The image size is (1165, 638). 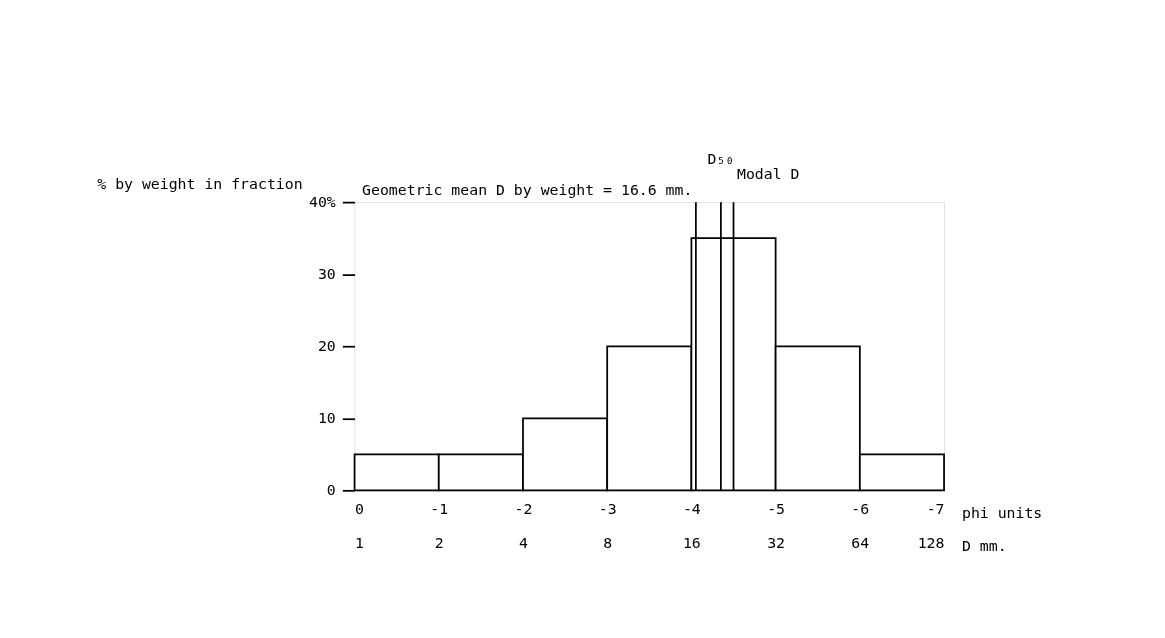 I want to click on x2-tick-label: 4, so click(x=523, y=542).